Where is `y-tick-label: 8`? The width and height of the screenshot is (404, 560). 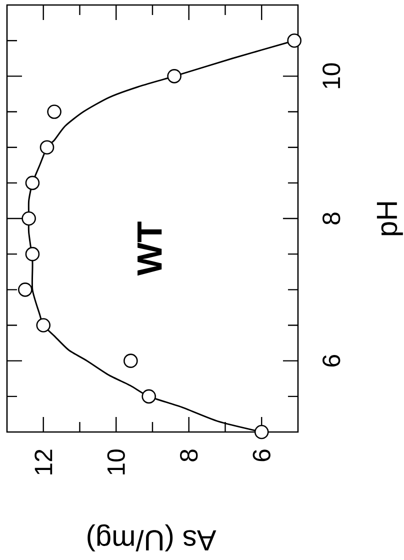 y-tick-label: 8 is located at coordinates (331, 218).